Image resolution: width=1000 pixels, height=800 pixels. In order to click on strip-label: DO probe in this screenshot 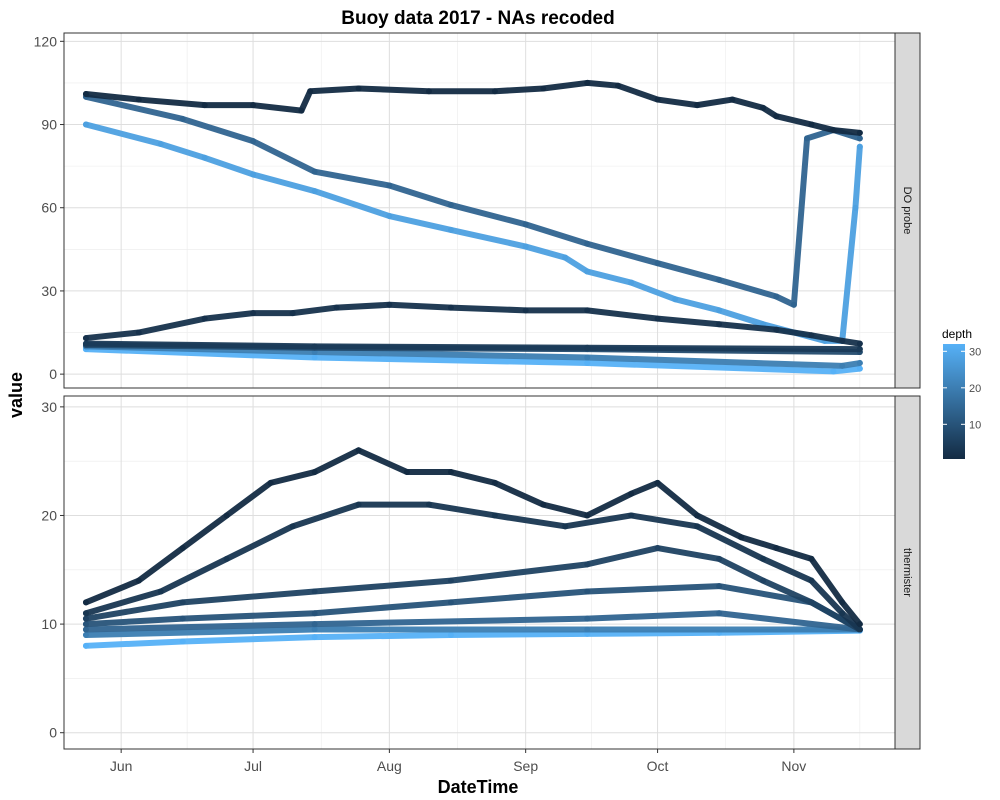, I will do `click(907, 211)`.